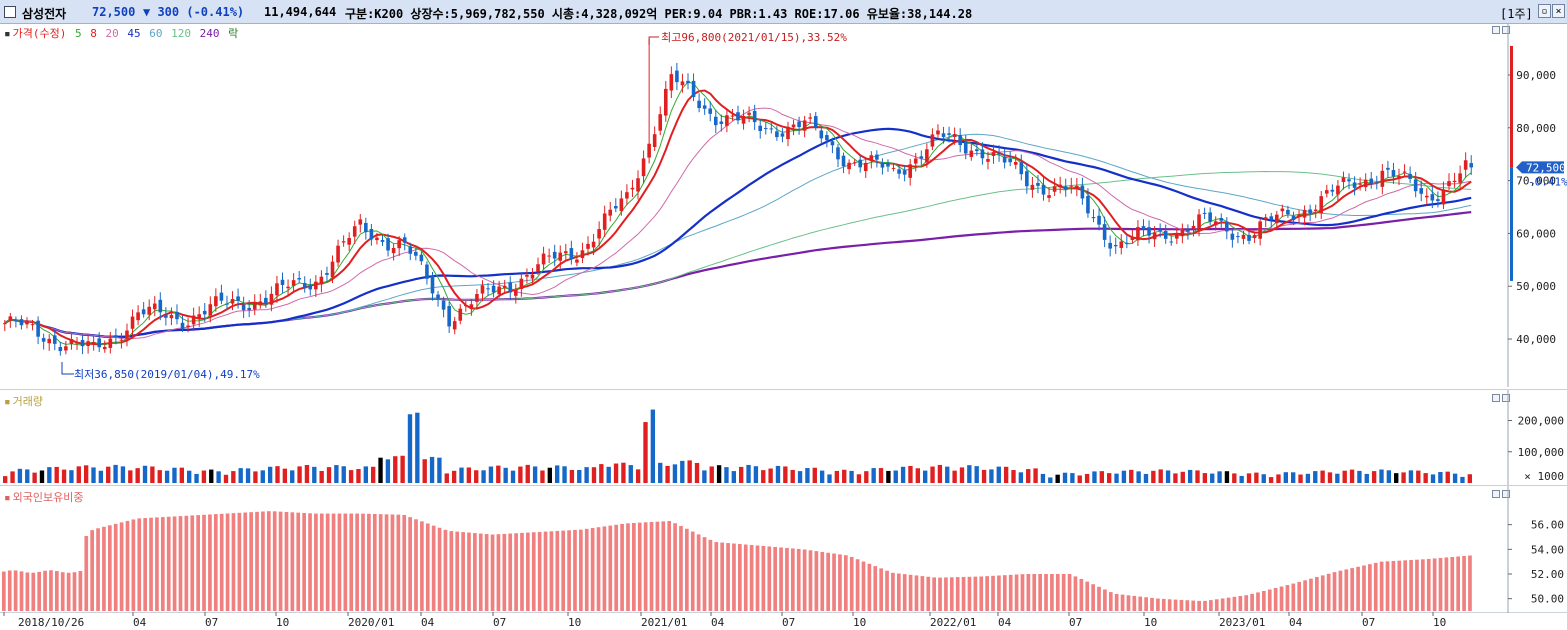 The height and width of the screenshot is (630, 1567). Describe the element at coordinates (10, 12) in the screenshot. I see `select-checkbox` at that location.